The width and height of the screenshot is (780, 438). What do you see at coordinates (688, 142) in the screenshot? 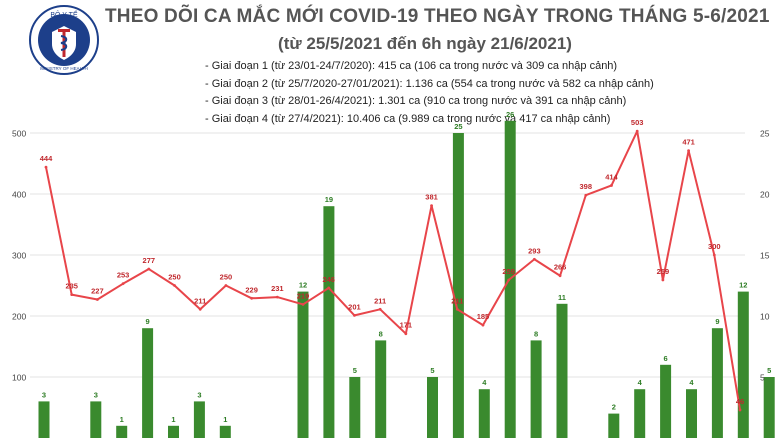
I see `line-label: 471` at bounding box center [688, 142].